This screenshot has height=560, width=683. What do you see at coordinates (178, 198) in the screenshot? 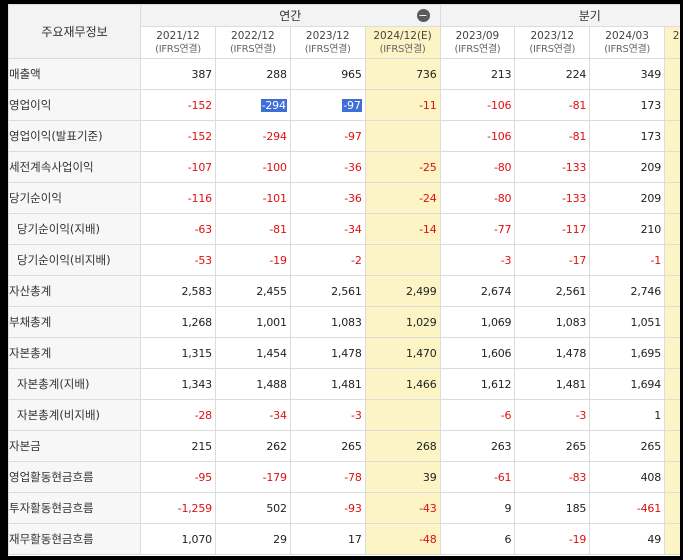
I see `table-cell: -116` at bounding box center [178, 198].